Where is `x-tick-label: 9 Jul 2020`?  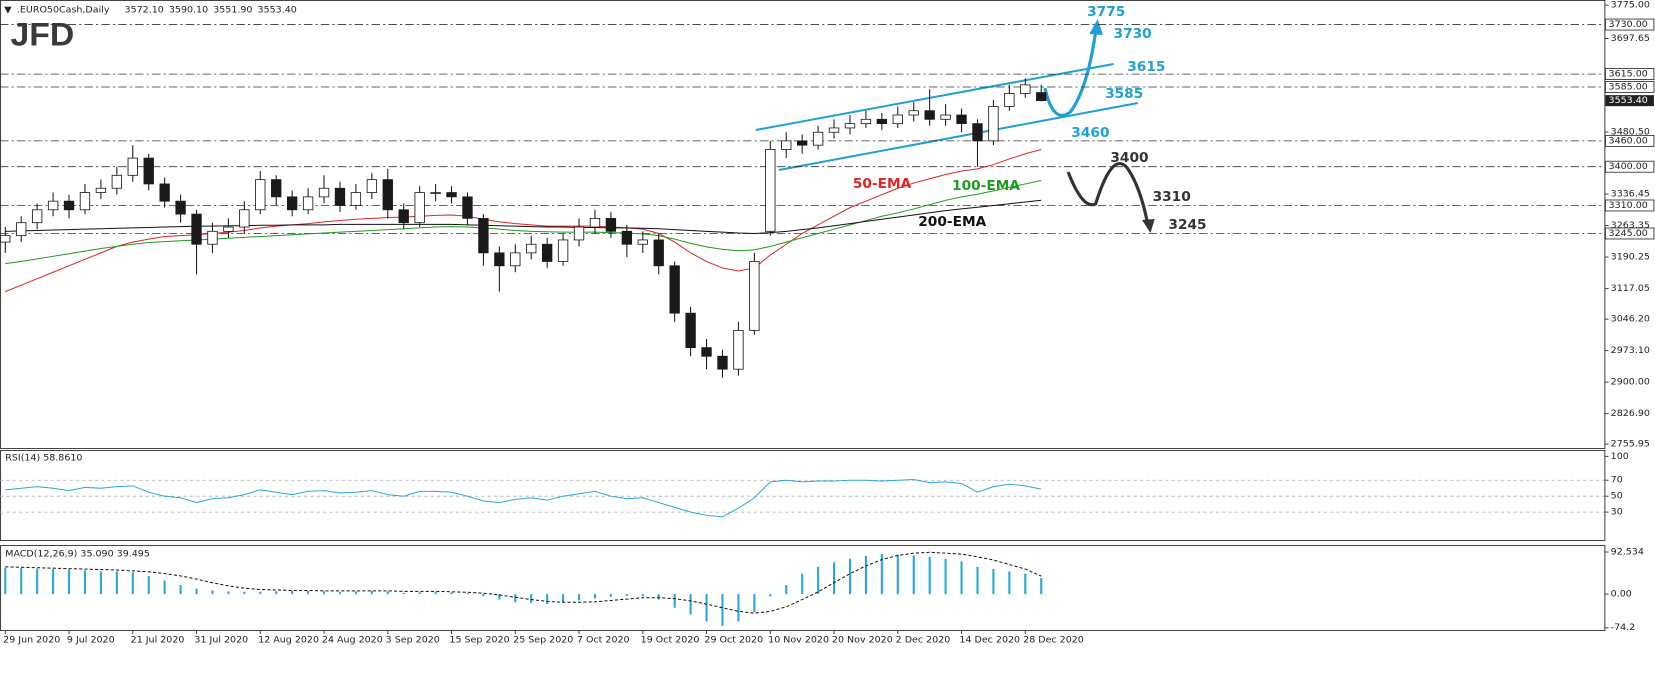
x-tick-label: 9 Jul 2020 is located at coordinates (91, 640).